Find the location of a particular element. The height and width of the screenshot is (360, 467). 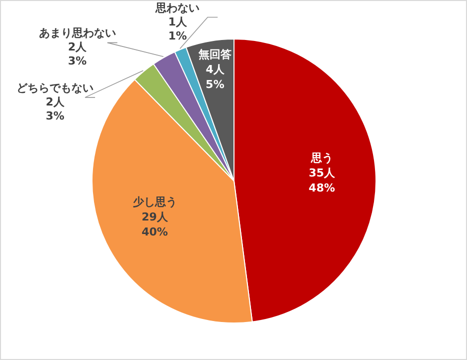

data-label: 35人 48% is located at coordinates (322, 180).